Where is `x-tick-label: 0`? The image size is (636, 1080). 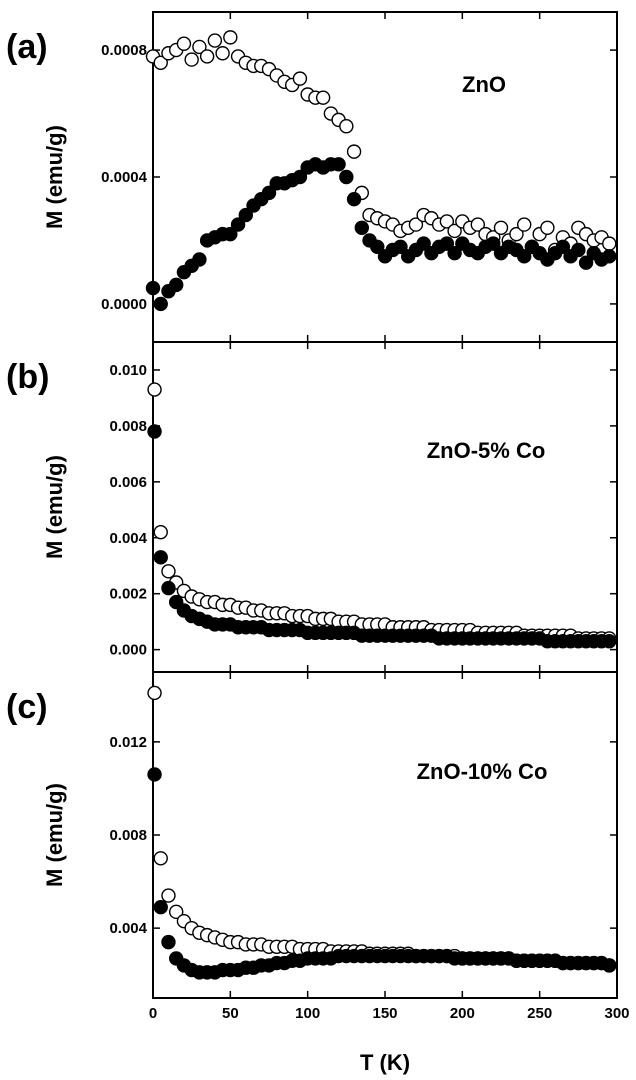 x-tick-label: 0 is located at coordinates (153, 1013).